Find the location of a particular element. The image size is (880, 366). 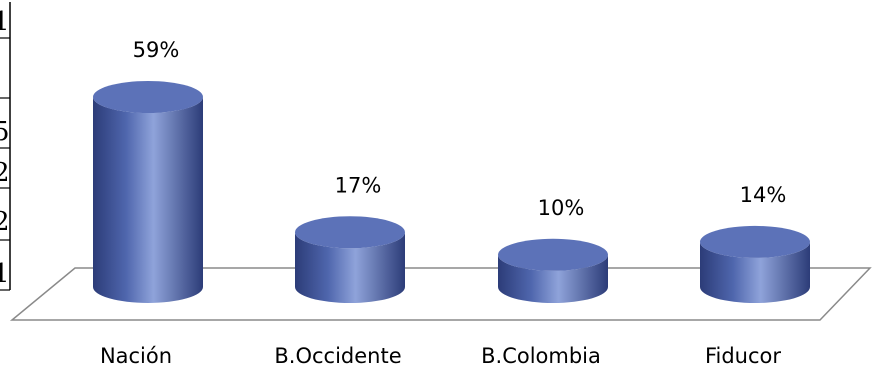

edge-digit: 5 is located at coordinates (5, 132).